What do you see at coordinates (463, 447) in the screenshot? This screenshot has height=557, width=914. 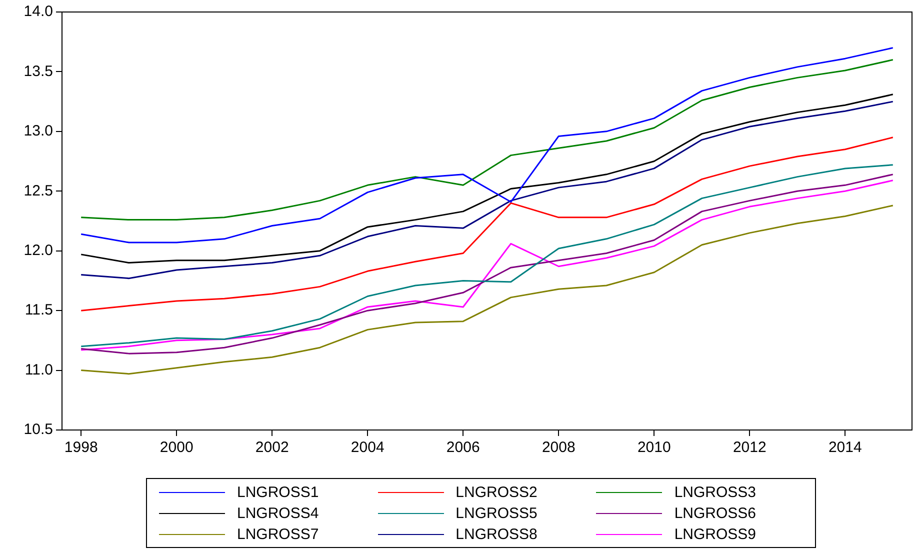 I see `x-tick-label: 2006` at bounding box center [463, 447].